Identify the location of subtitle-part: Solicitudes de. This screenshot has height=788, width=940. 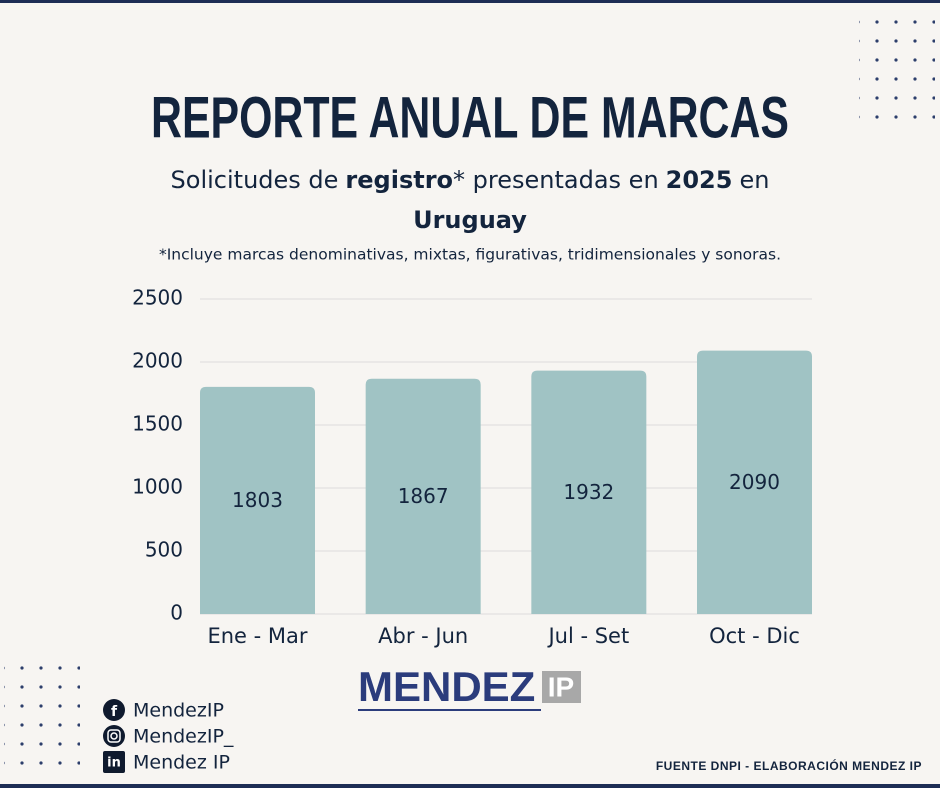
(255, 180).